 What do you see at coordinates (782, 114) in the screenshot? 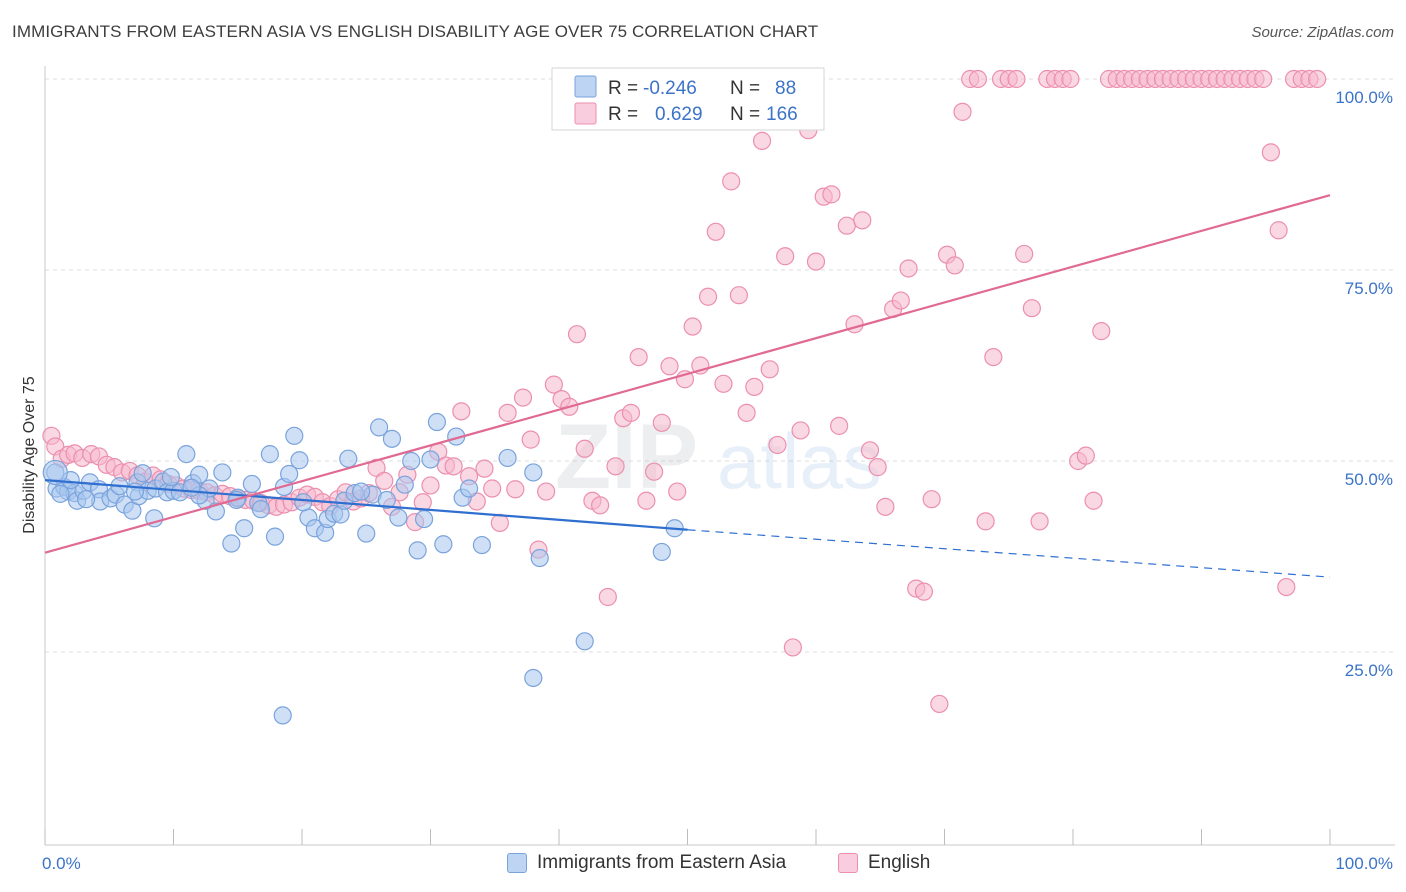
I see `legend-n-value-2: 166` at bounding box center [782, 114].